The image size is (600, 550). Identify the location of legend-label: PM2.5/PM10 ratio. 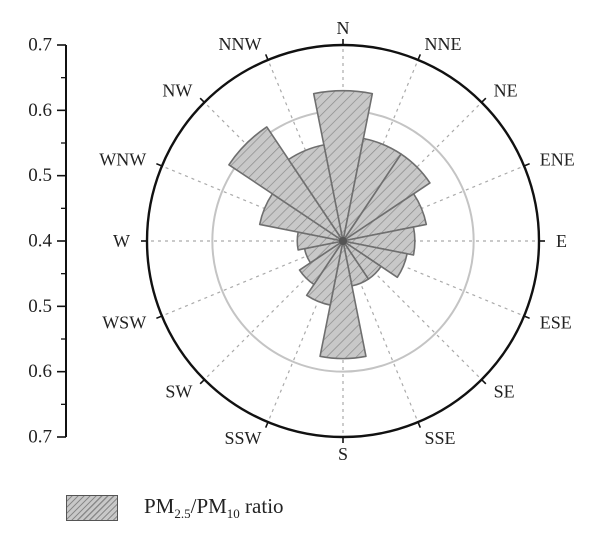
(214, 508).